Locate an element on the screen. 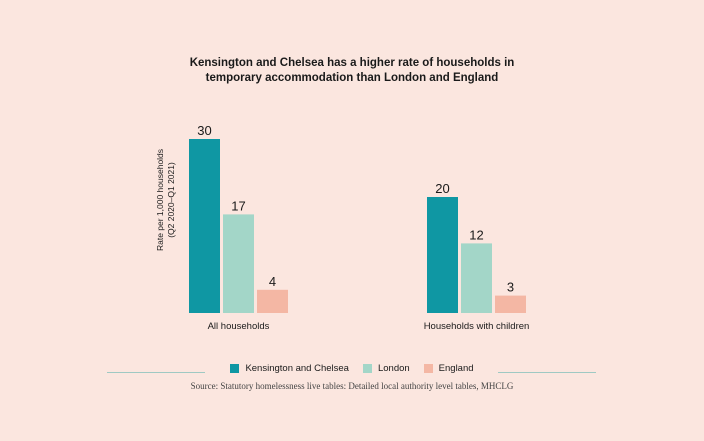 The height and width of the screenshot is (441, 704). bar-households-with-children-kensington-and-chelsea is located at coordinates (442, 255).